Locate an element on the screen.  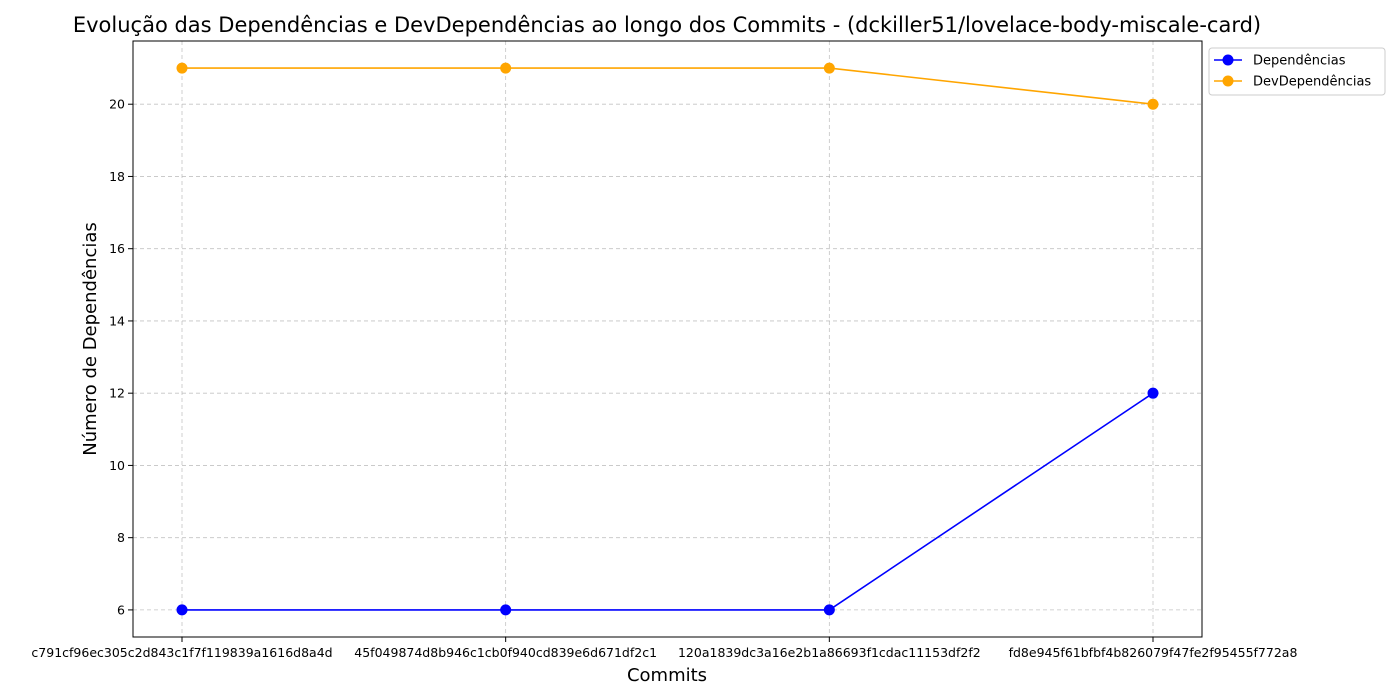
legend: Dependências DevDependências is located at coordinates (1297, 71).